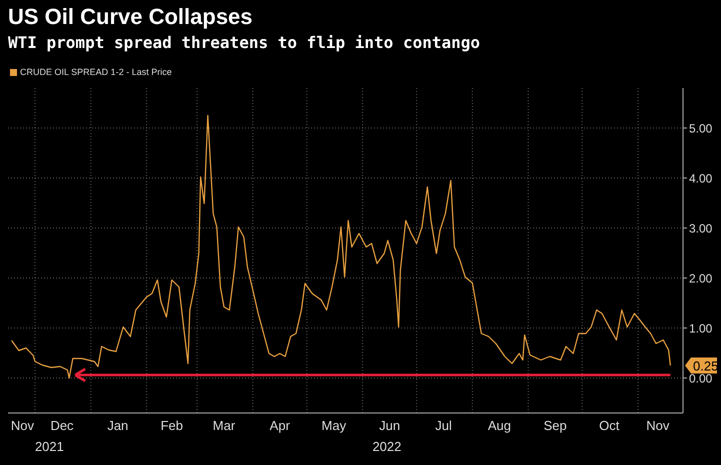 The image size is (721, 465). What do you see at coordinates (701, 178) in the screenshot?
I see `y-tick-label: 4.00` at bounding box center [701, 178].